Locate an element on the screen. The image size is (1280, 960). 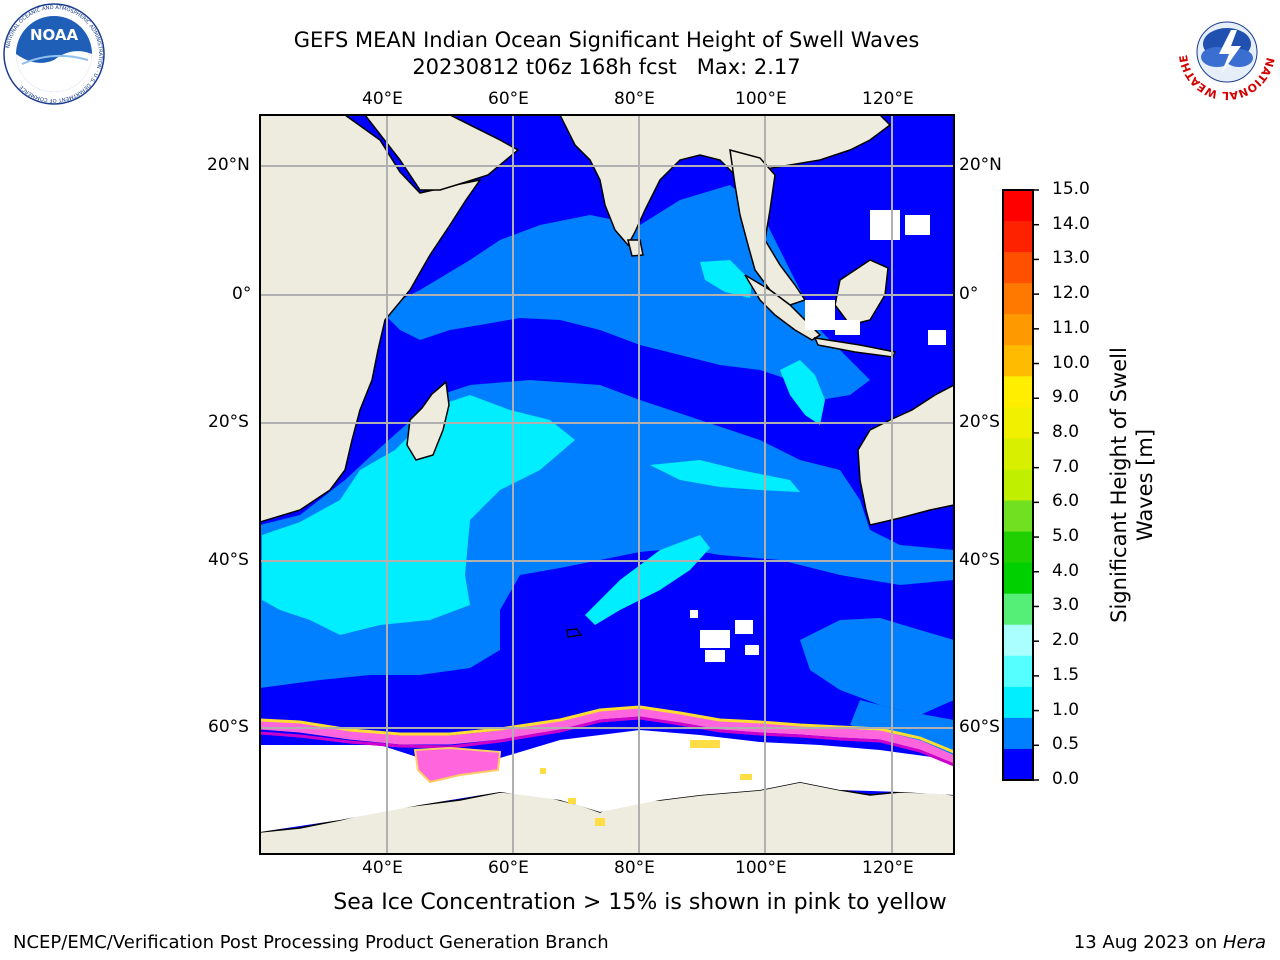
colorbar-tick-label: 6.0 is located at coordinates (1066, 501).